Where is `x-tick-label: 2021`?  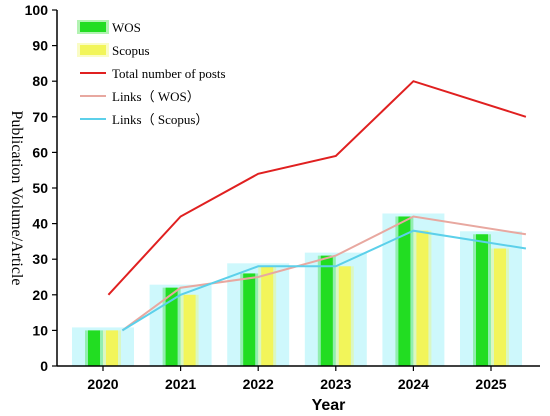
x-tick-label: 2021 is located at coordinates (180, 384).